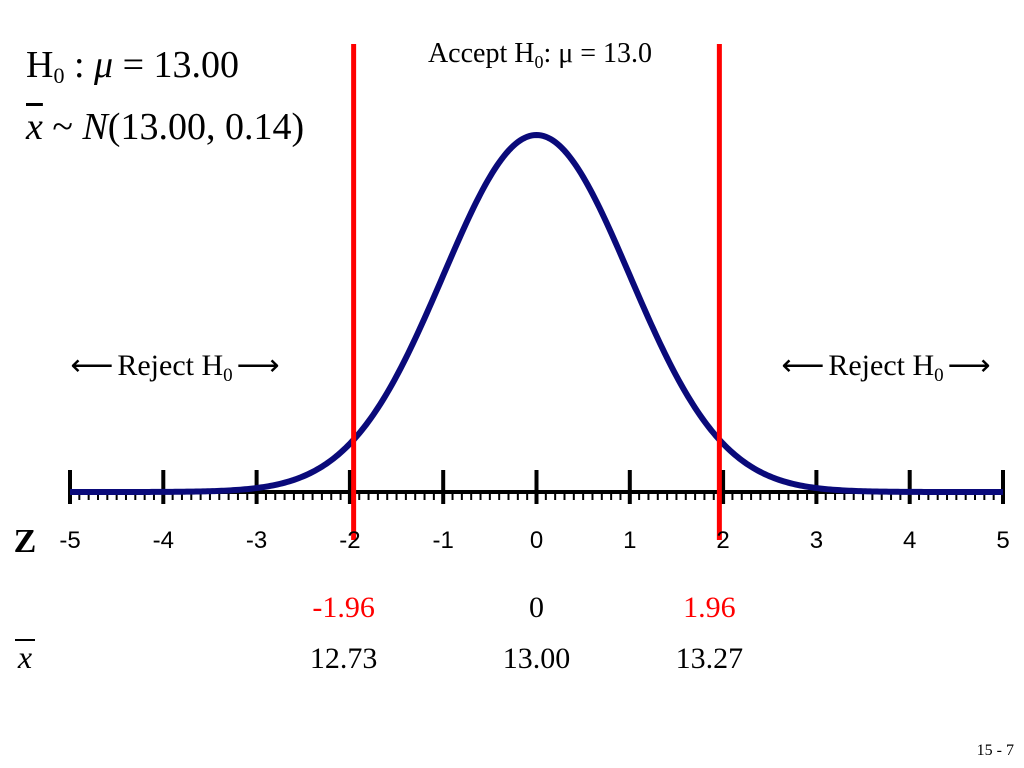  What do you see at coordinates (181, 65) in the screenshot?
I see `hypothesis-value: = 13.00` at bounding box center [181, 65].